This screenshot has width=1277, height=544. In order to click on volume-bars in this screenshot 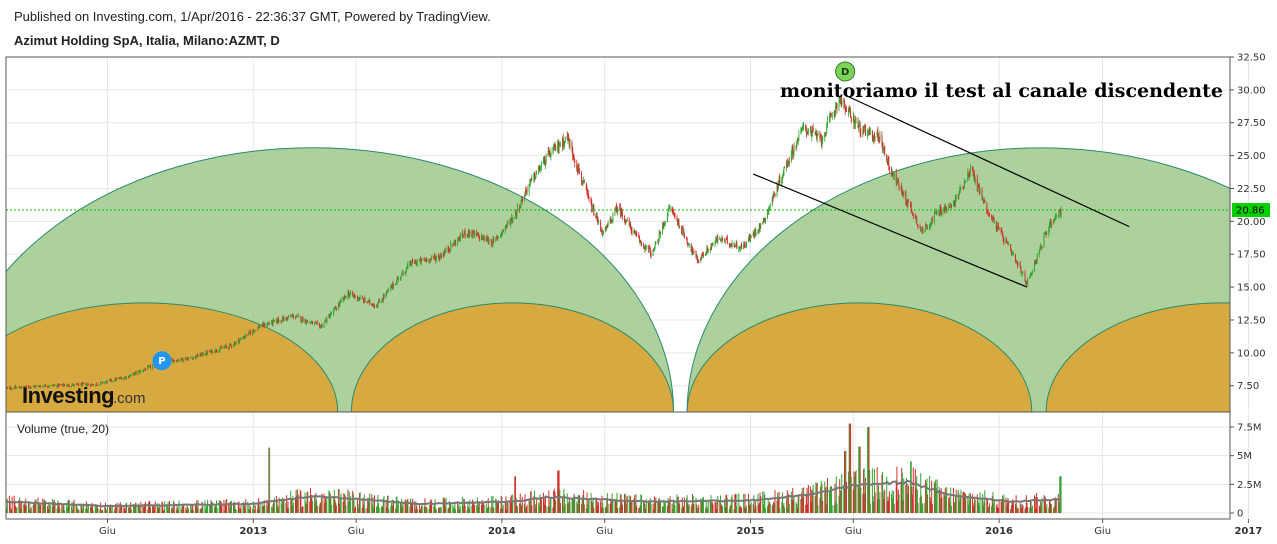, I will do `click(534, 468)`.